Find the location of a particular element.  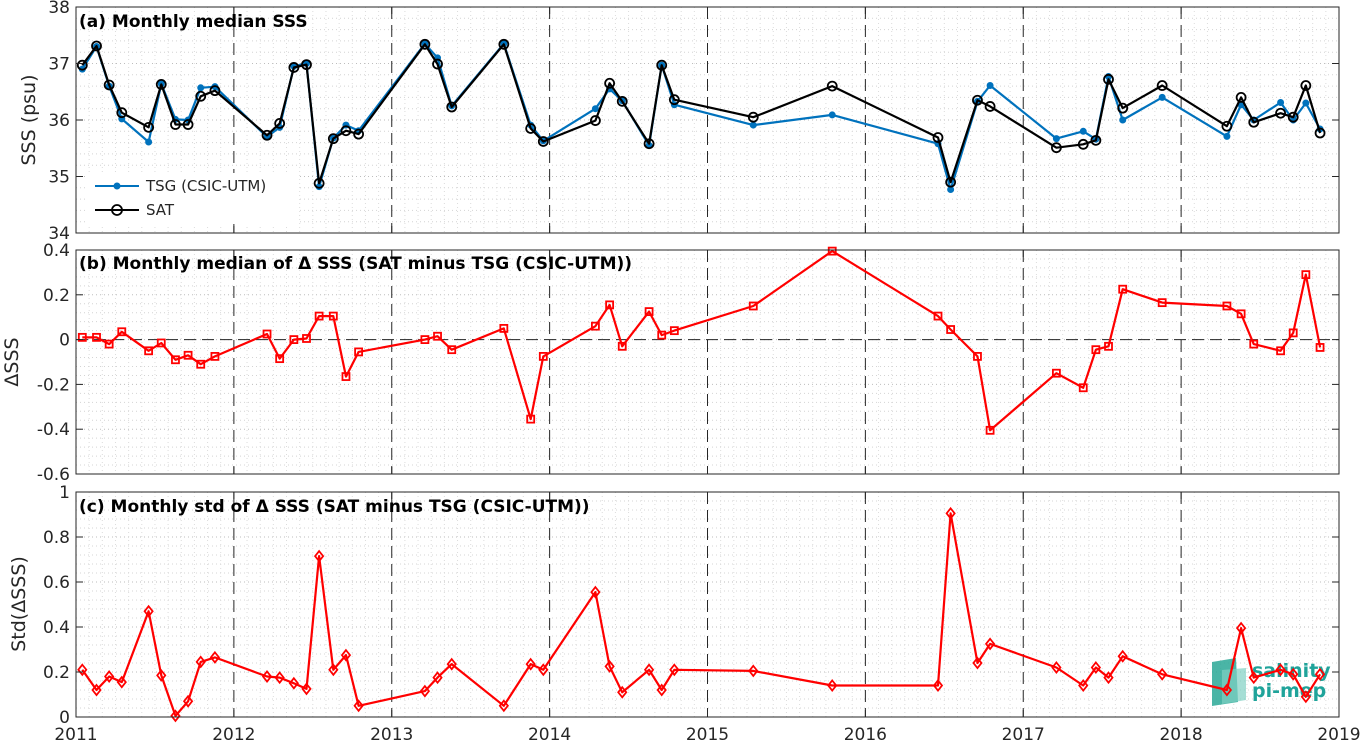

x-tick-label: 2016 is located at coordinates (865, 735).